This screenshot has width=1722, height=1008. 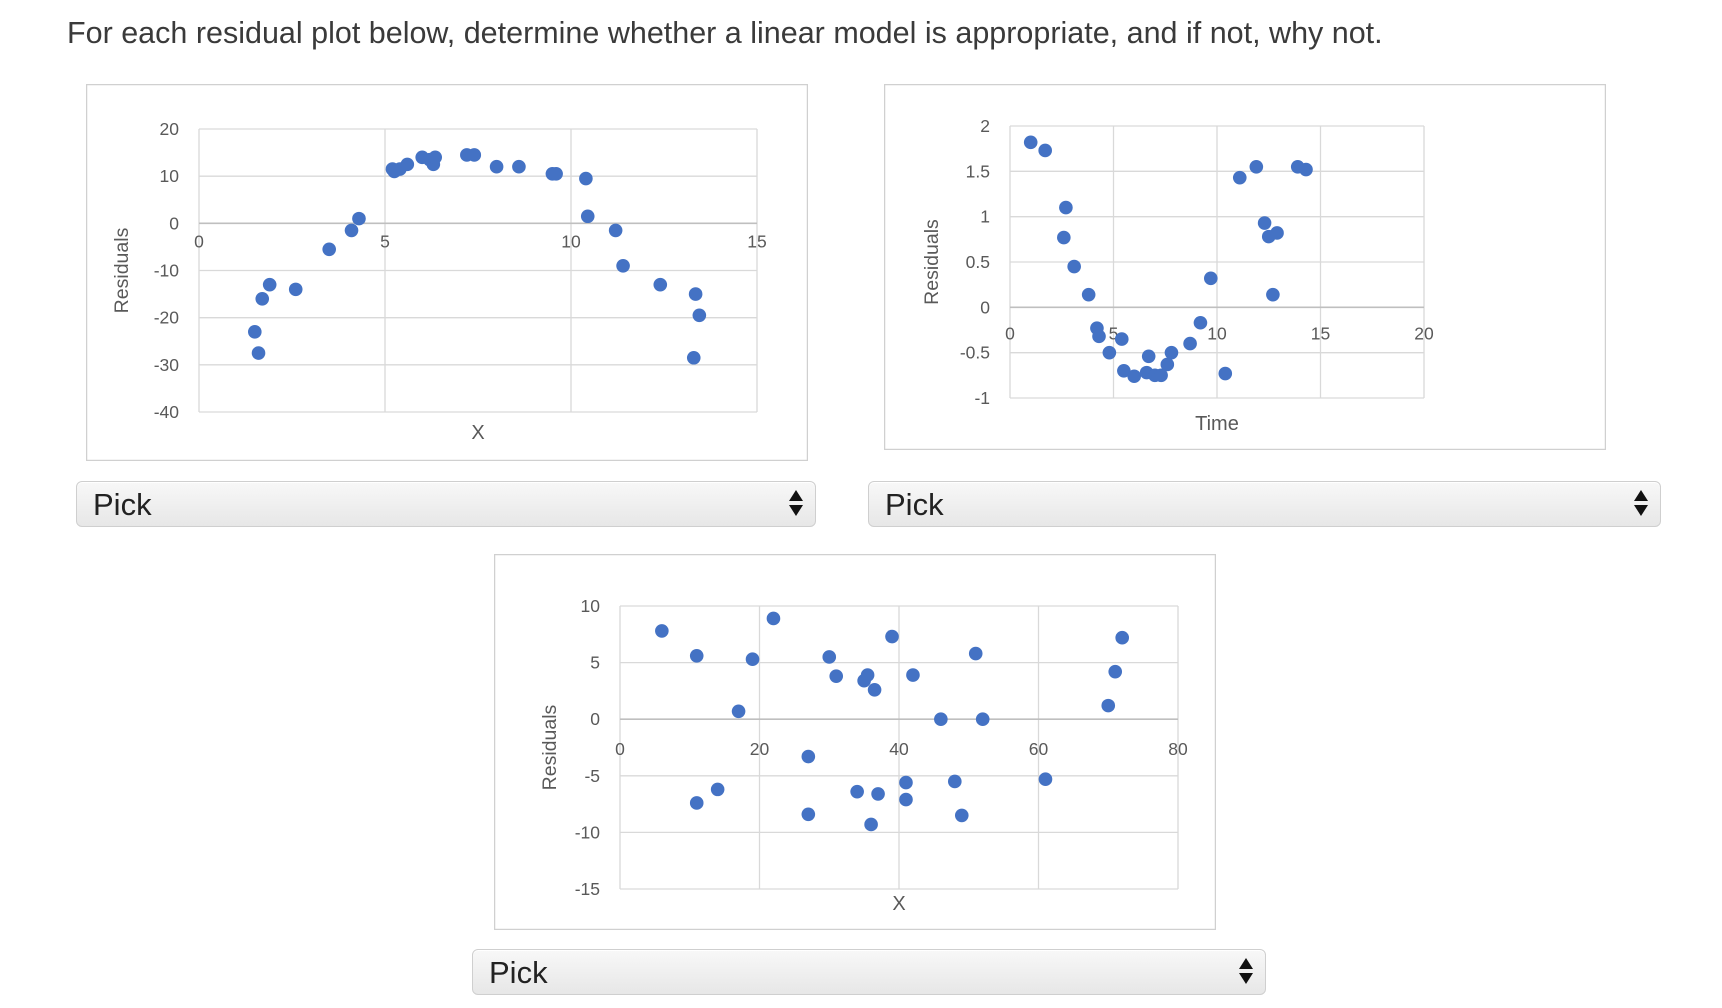 I want to click on answer-select-1-value: Pick, so click(x=122, y=504).